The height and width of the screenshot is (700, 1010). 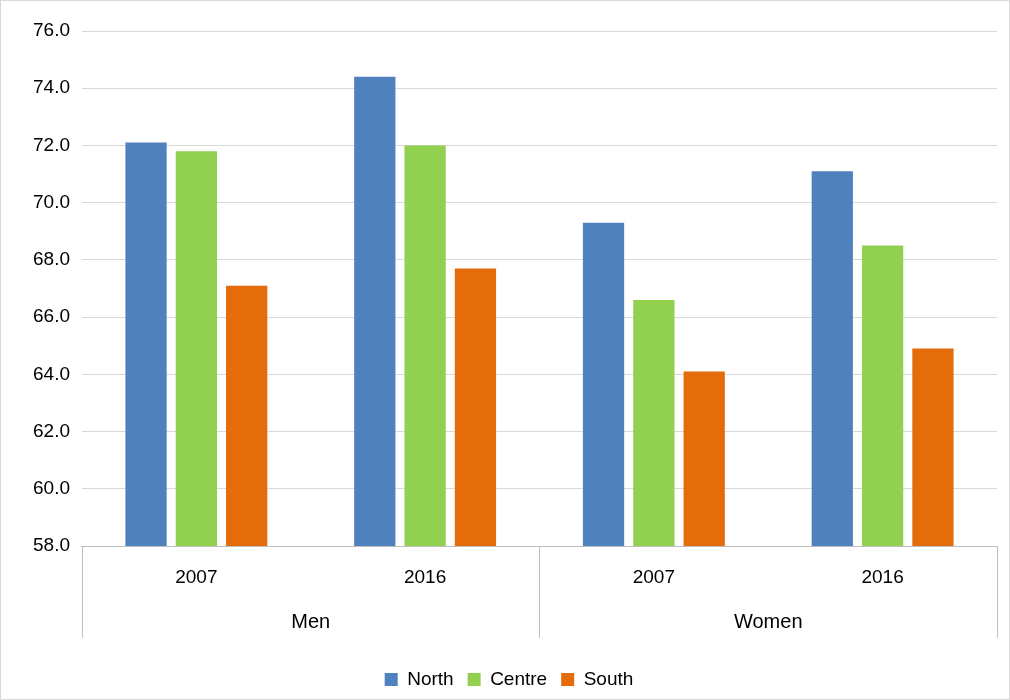 I want to click on legend-label: South, so click(x=608, y=678).